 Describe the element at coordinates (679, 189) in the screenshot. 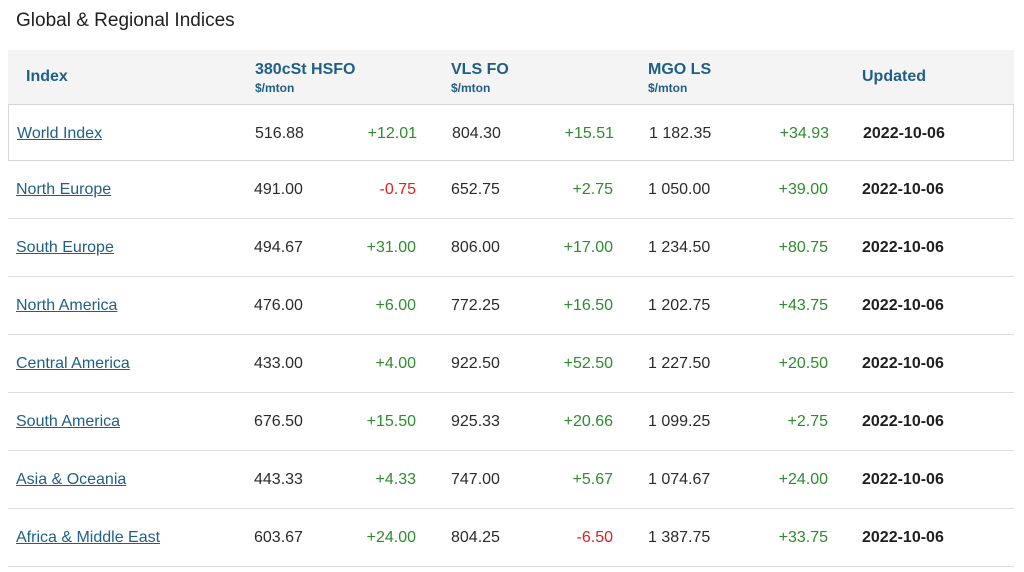

I see `mgols-price: 1 050.00` at that location.